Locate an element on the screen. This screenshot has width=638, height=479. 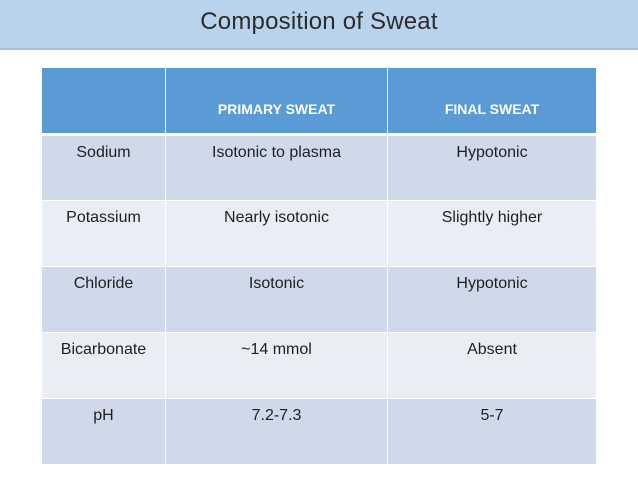
row-label: Chloride is located at coordinates (103, 299).